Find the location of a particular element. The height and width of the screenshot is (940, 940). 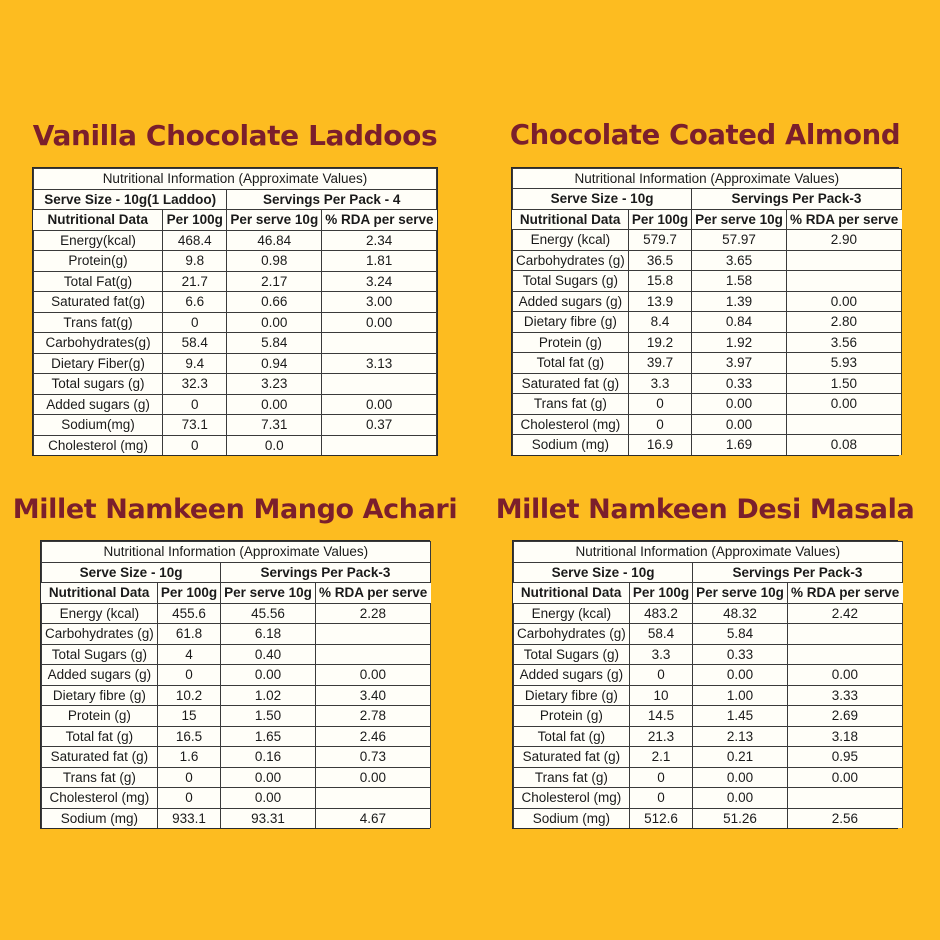

nutrition-row: Sodium (mg) 512.6 51.26 2.56 is located at coordinates (708, 818).